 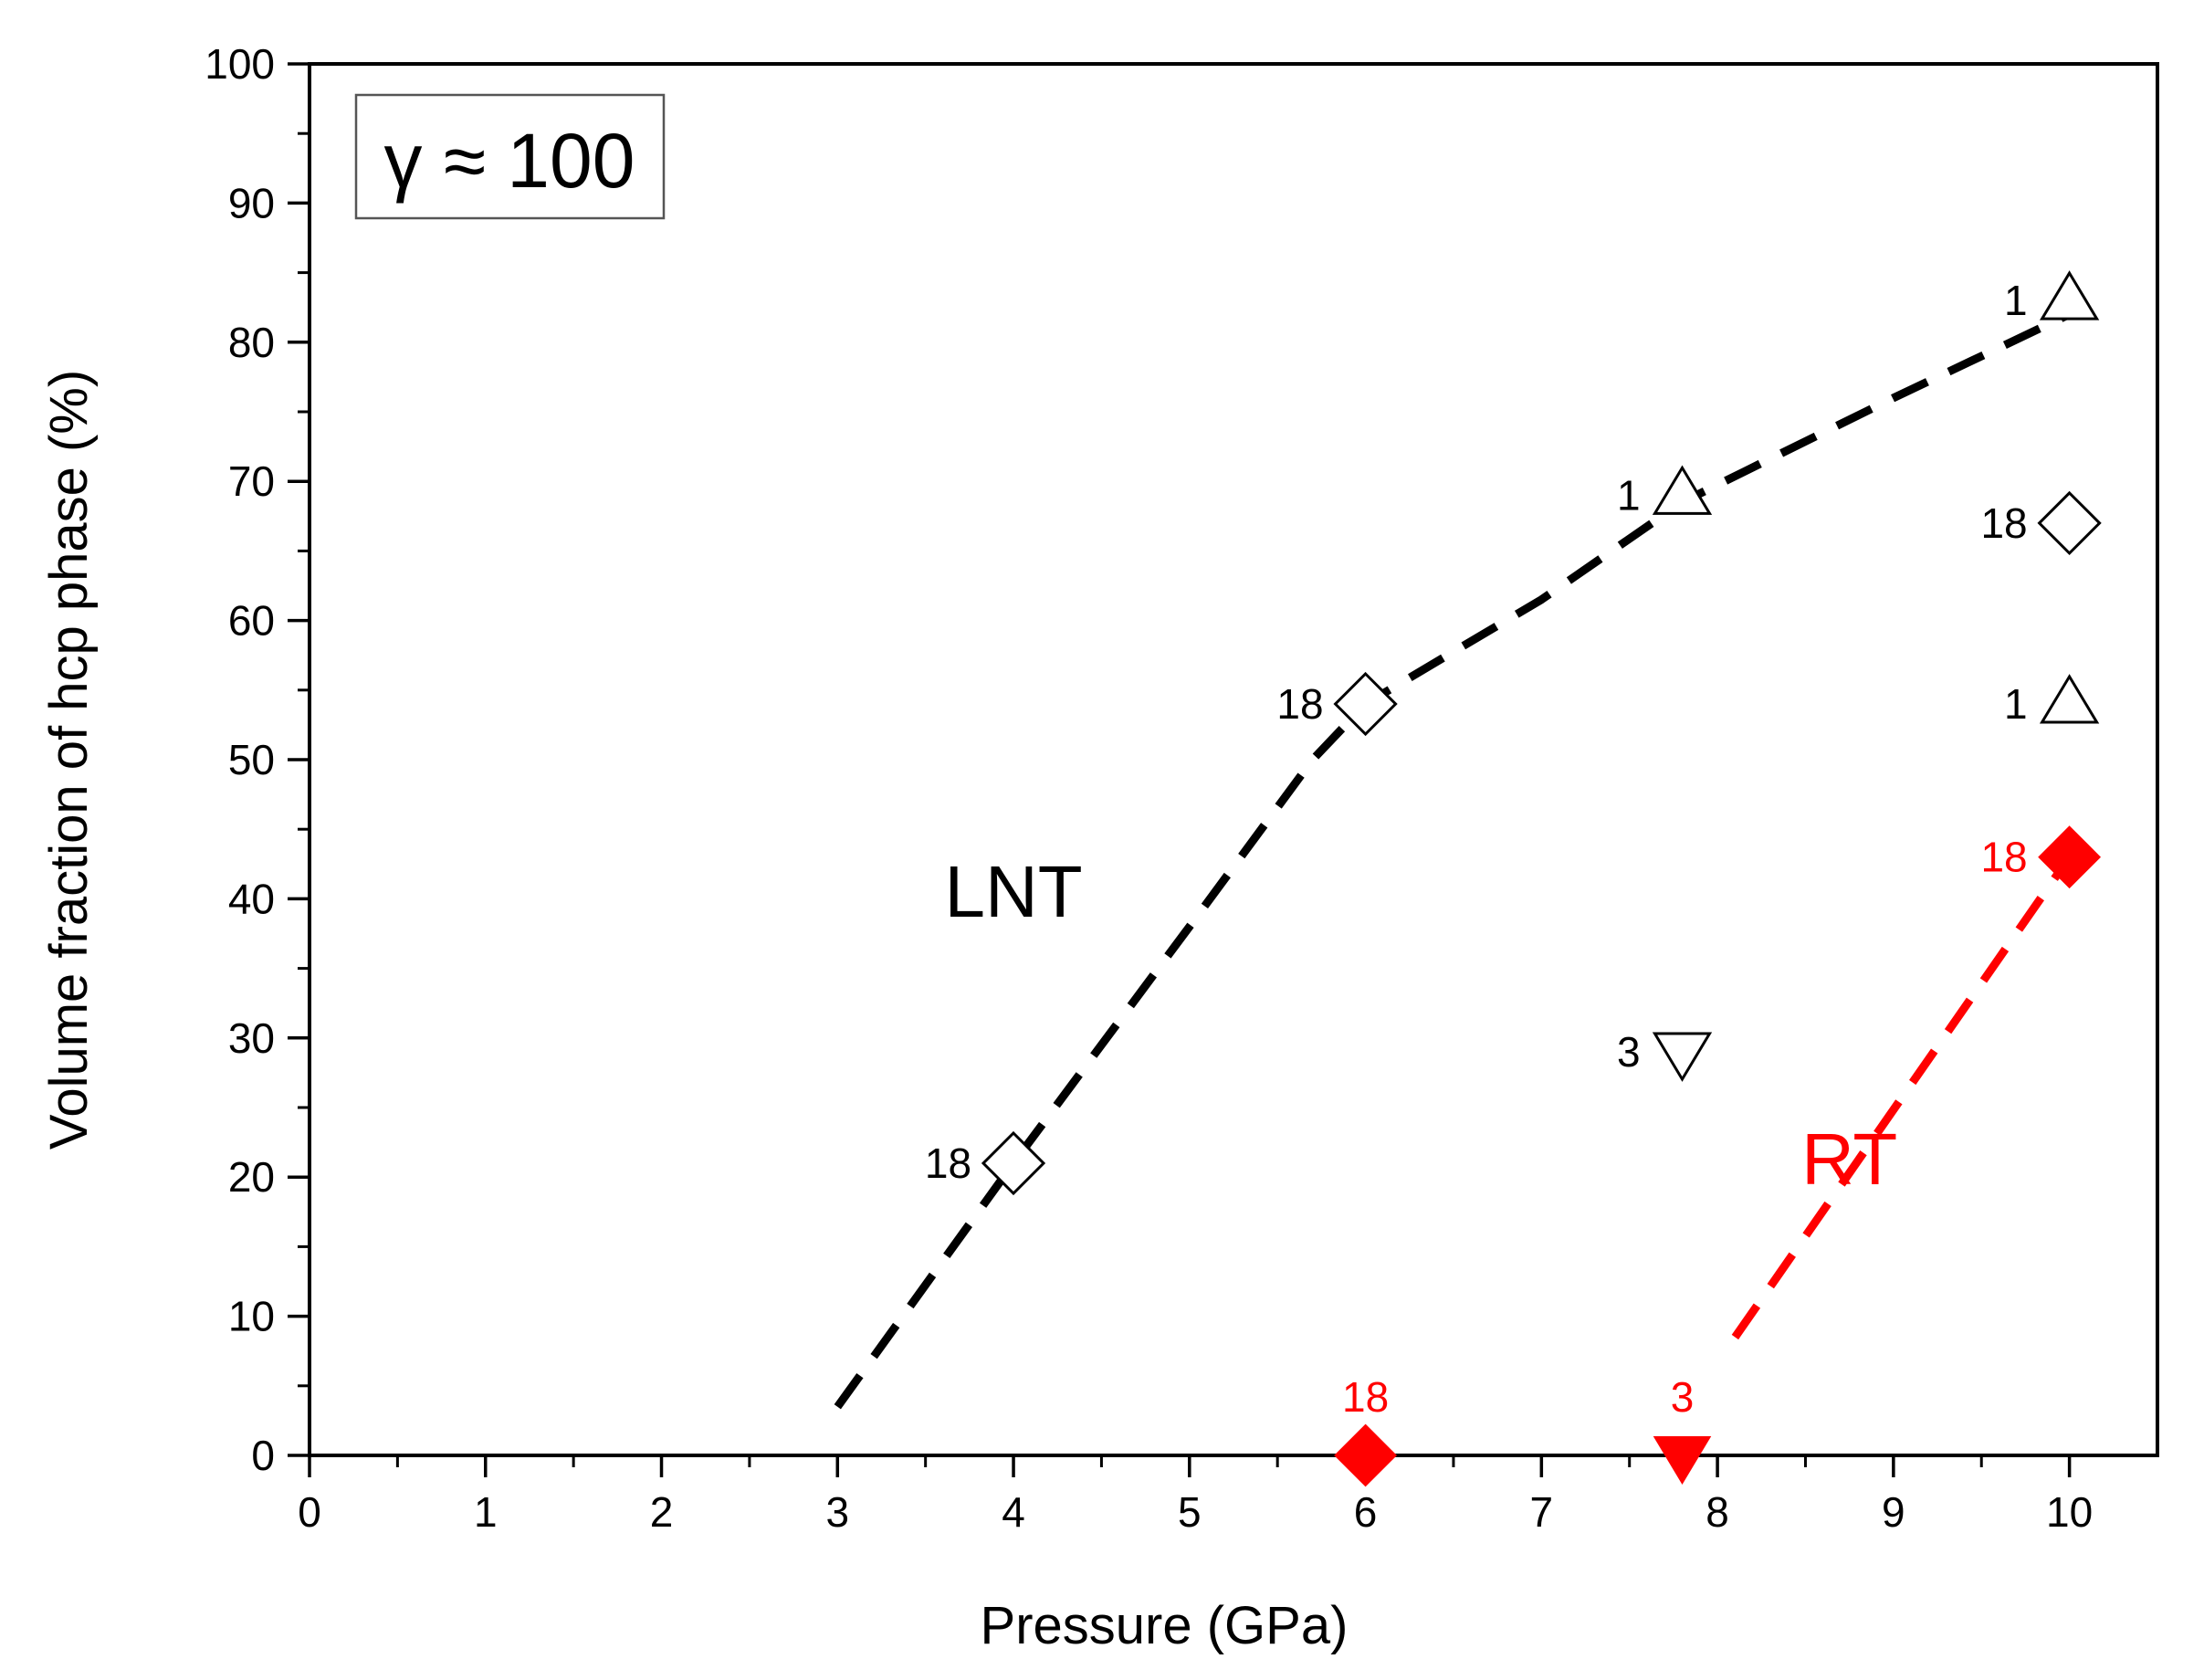 What do you see at coordinates (1894, 1512) in the screenshot?
I see `x-tick-label: 9` at bounding box center [1894, 1512].